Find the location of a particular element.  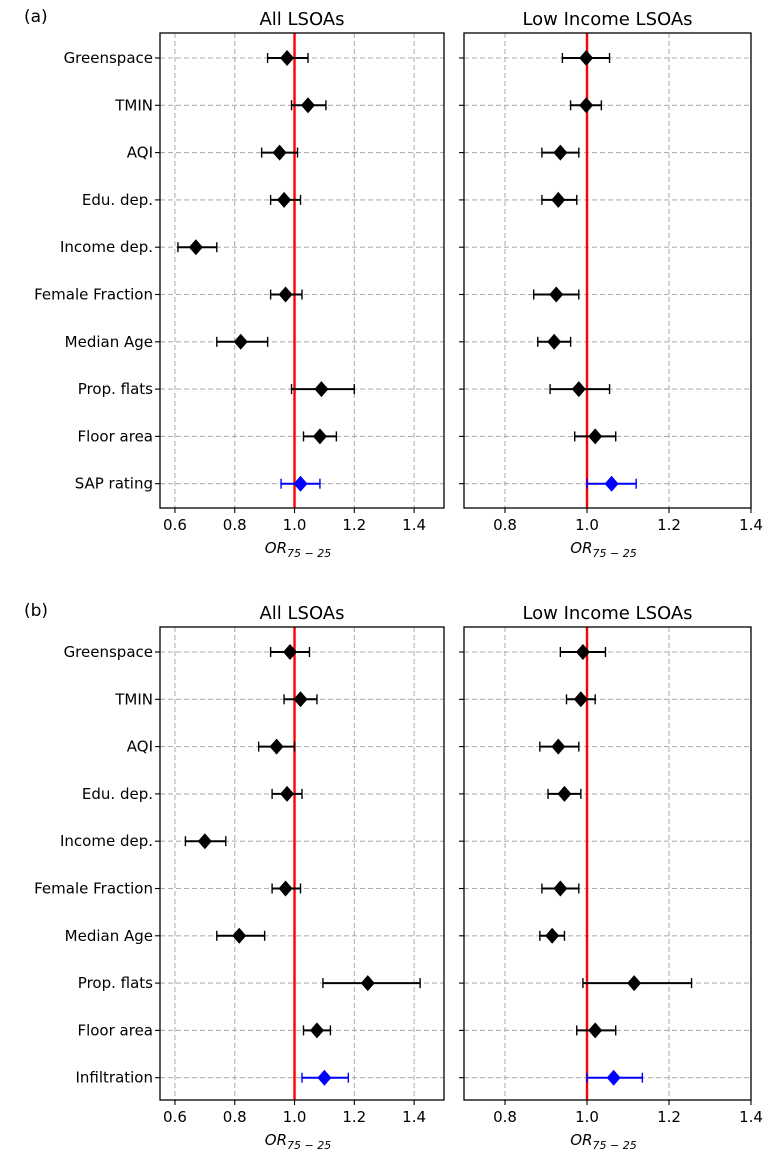

point-sap-rating is located at coordinates (611, 483).